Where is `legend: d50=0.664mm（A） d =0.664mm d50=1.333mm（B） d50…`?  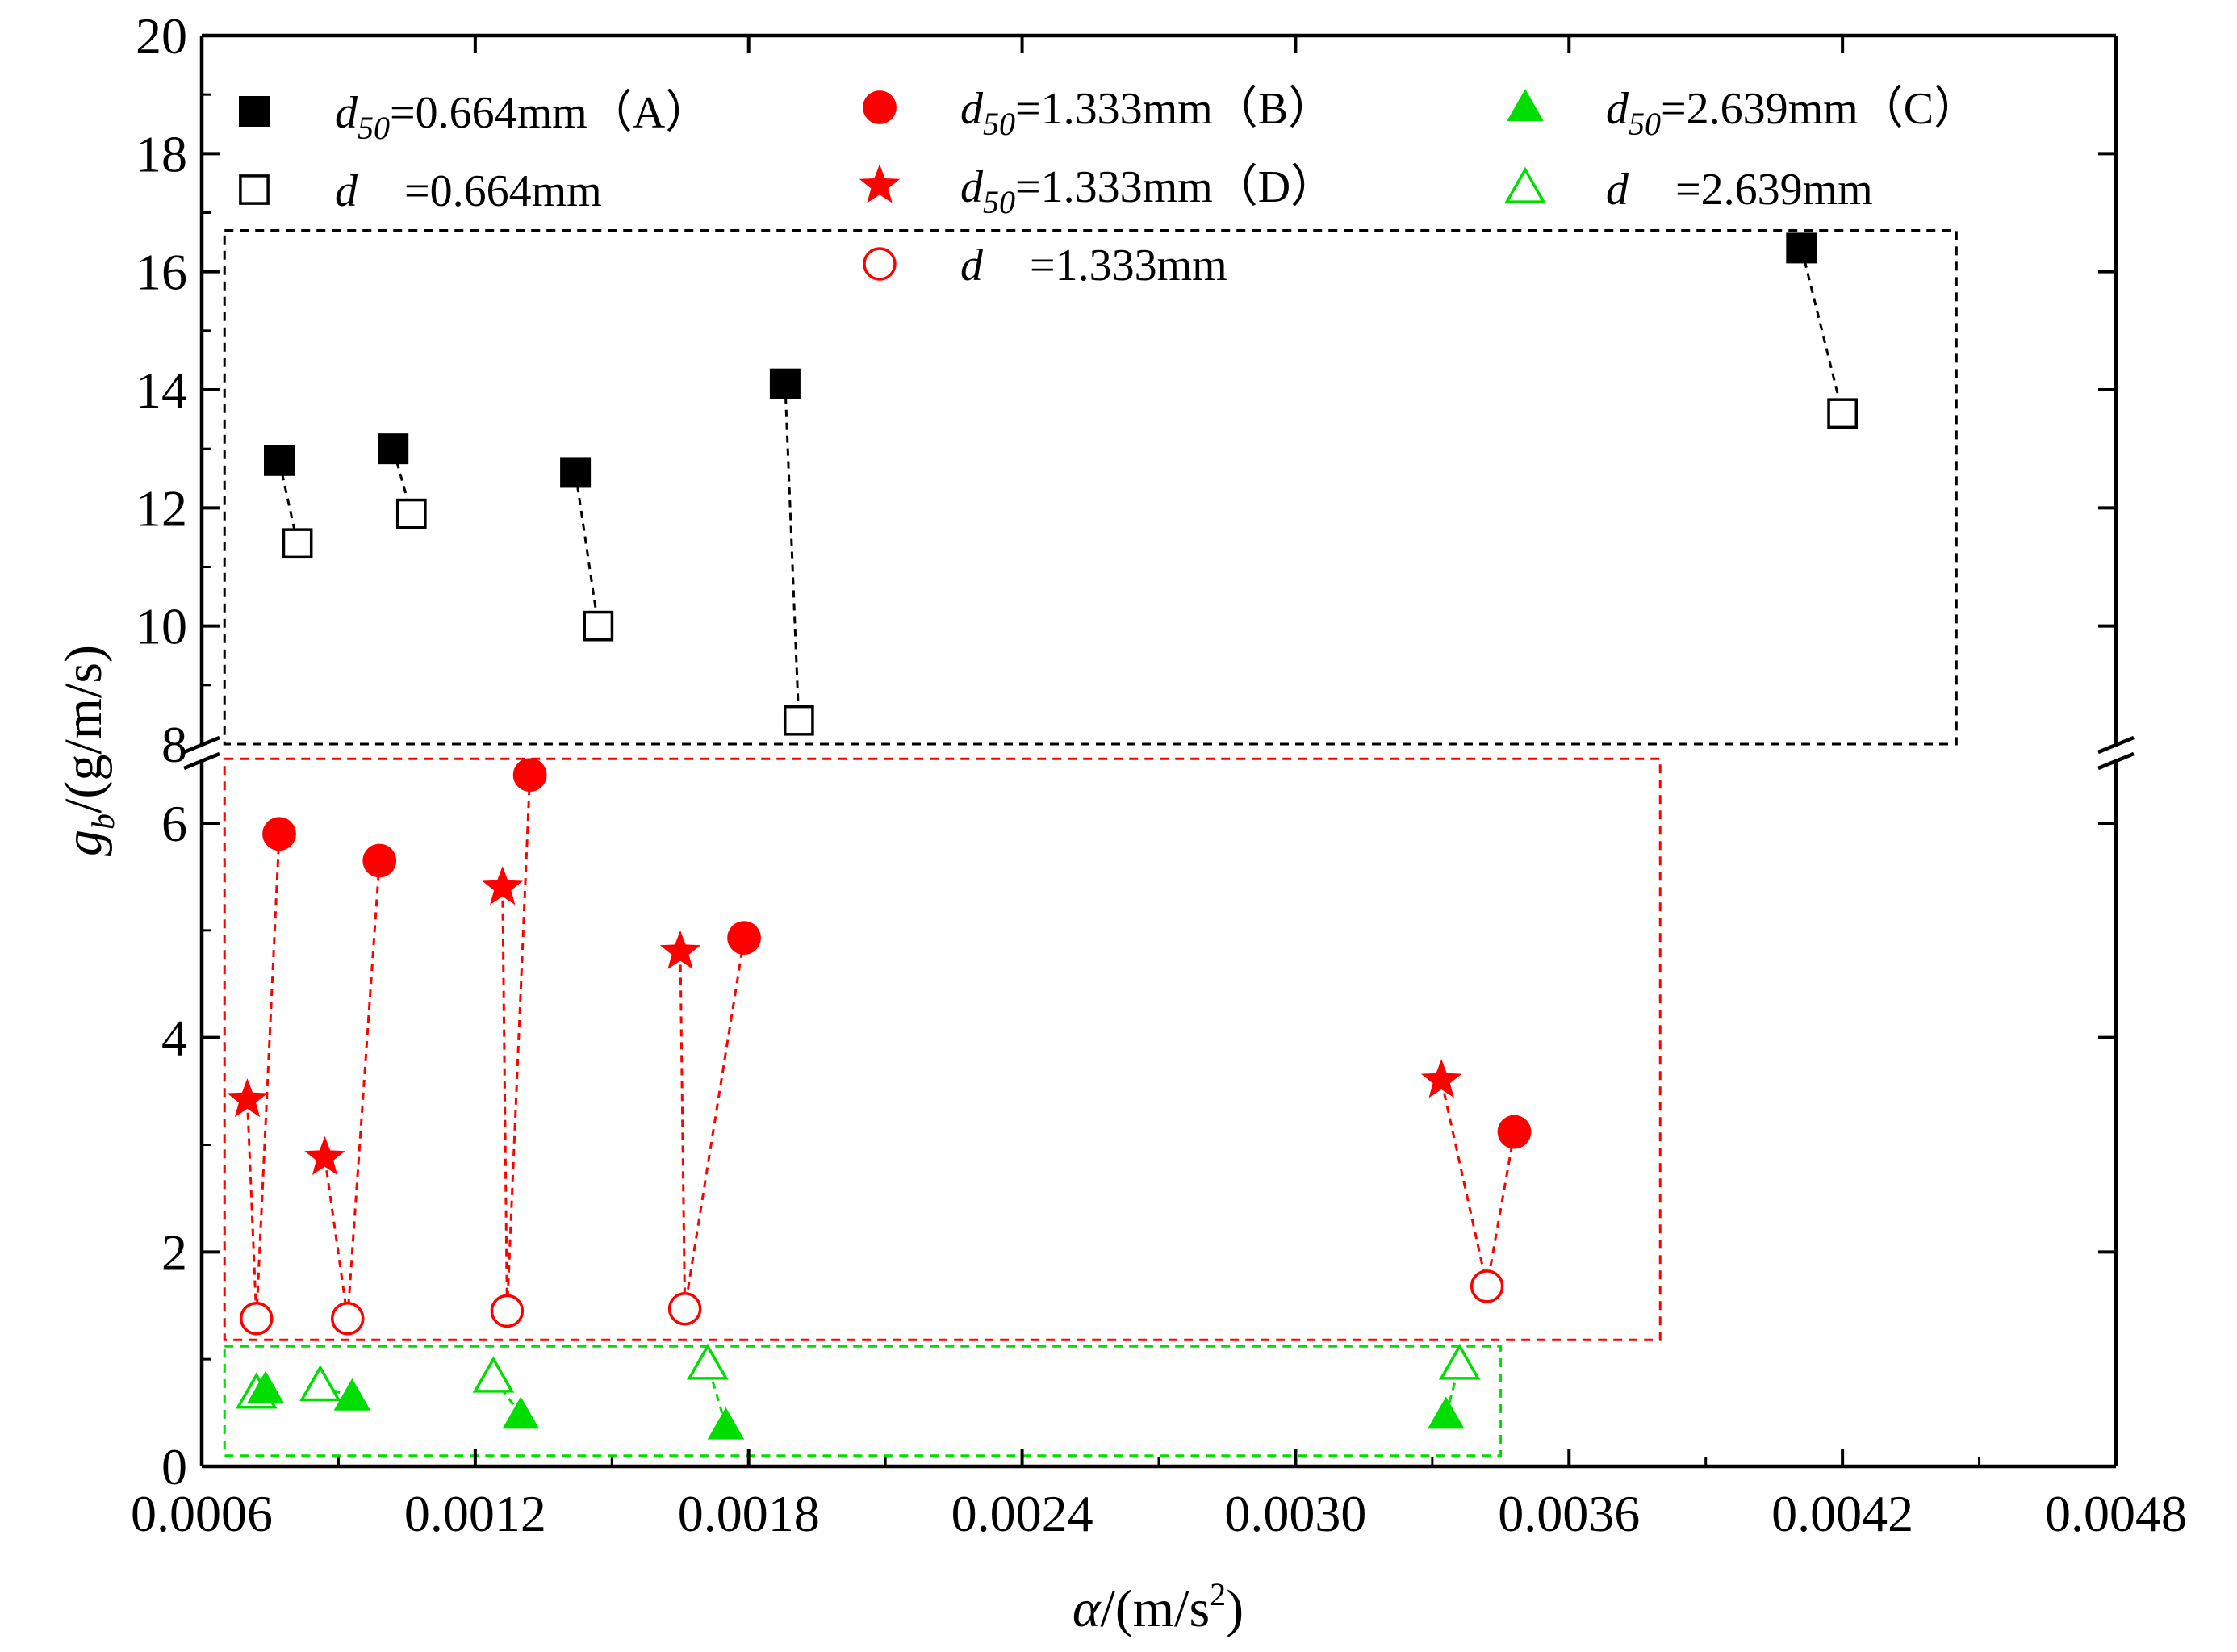
legend: d50=0.664mm（A） d =0.664mm d50=1.333mm（B） d50… is located at coordinates (1109, 187).